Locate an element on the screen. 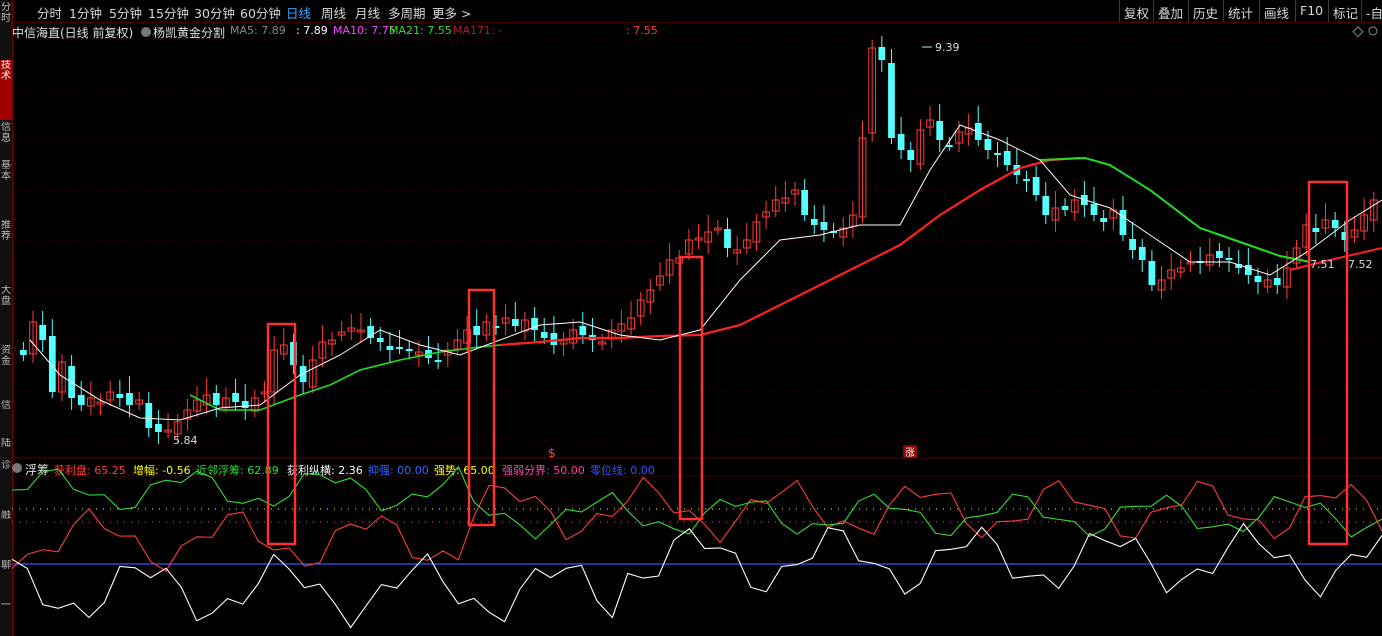 The height and width of the screenshot is (636, 1382). tab-period-5: 60分钟 is located at coordinates (260, 13).